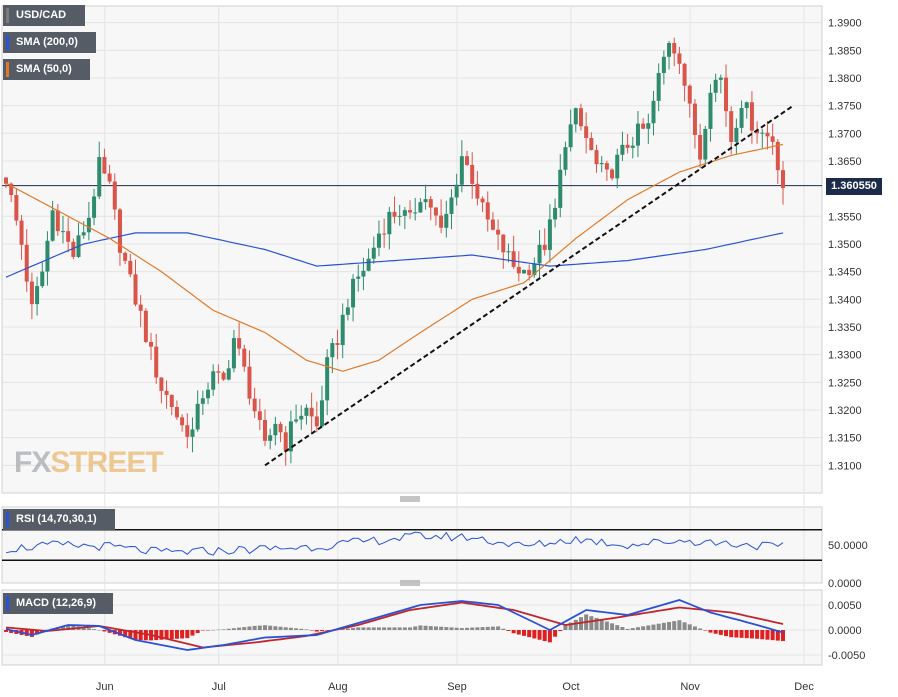 This screenshot has height=697, width=898. Describe the element at coordinates (219, 687) in the screenshot. I see `x-tick-label: Jul` at that location.